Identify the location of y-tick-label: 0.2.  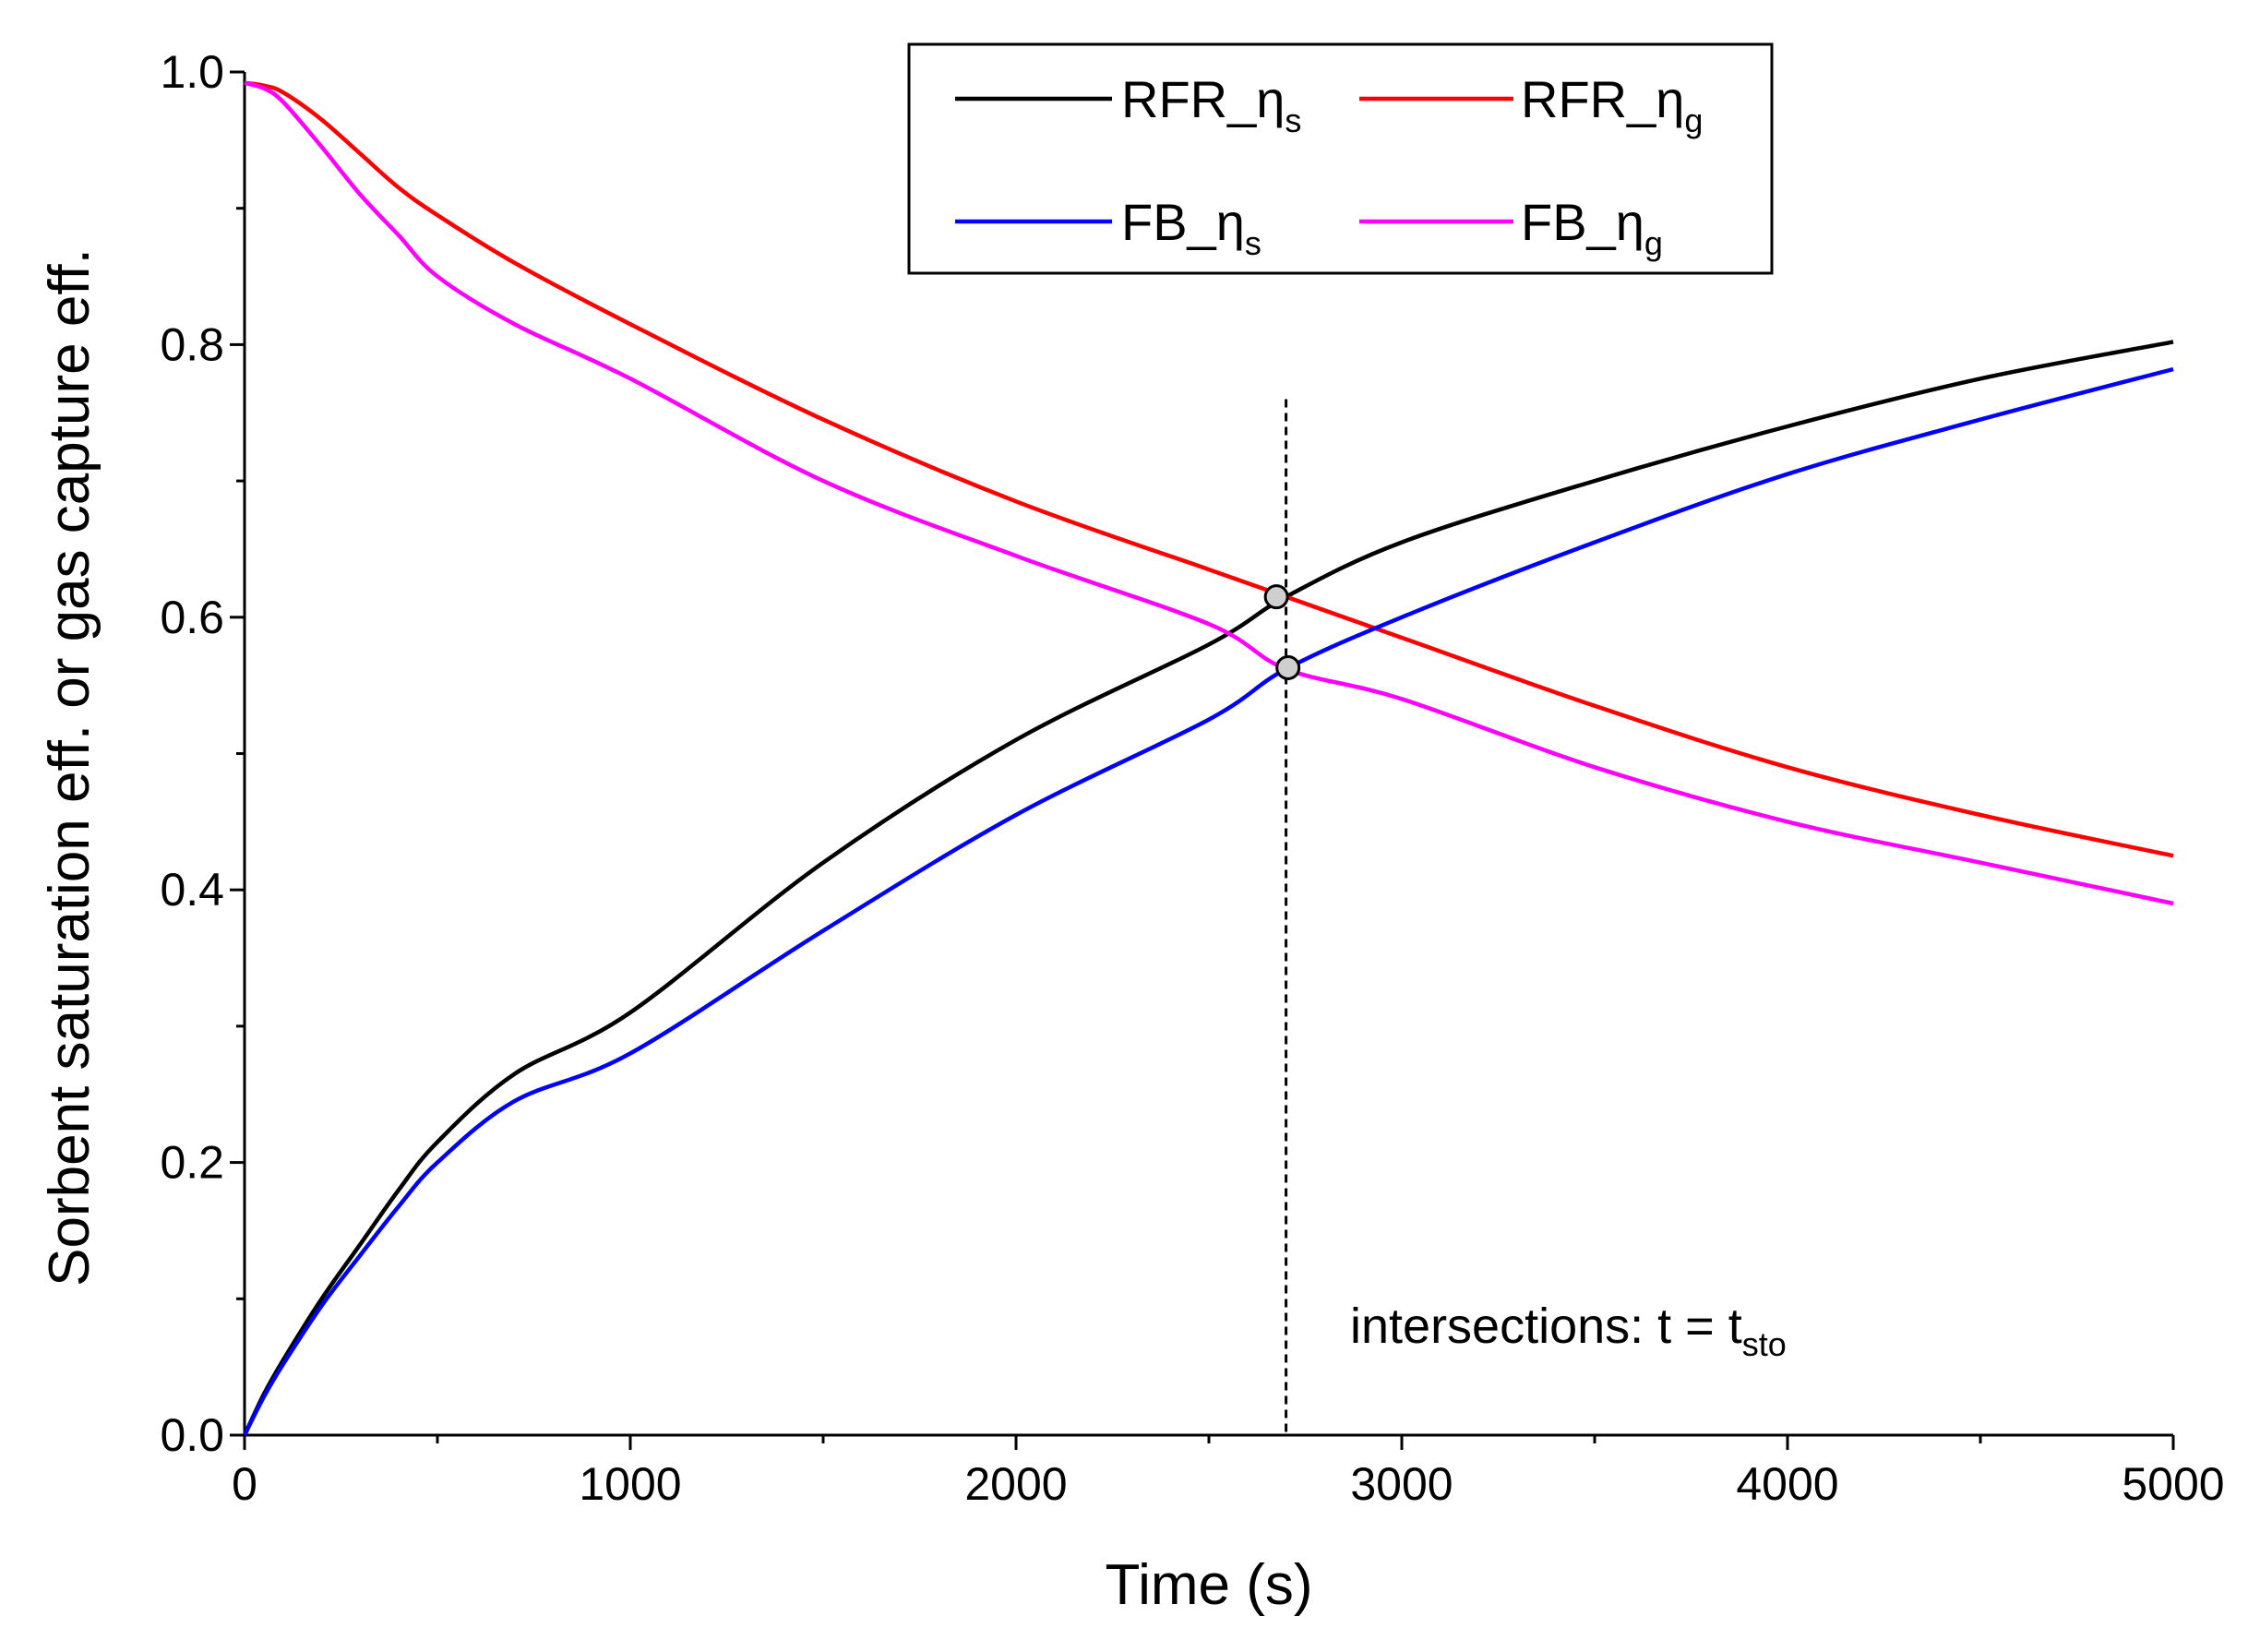
(192, 1163).